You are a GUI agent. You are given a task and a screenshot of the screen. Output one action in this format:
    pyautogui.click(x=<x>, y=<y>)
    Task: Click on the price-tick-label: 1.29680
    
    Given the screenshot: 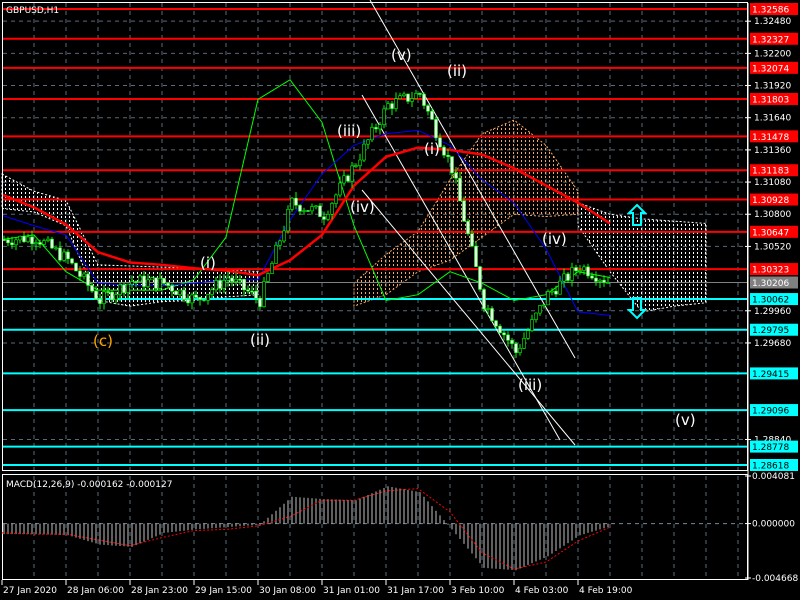 What is the action you would take?
    pyautogui.click(x=772, y=344)
    